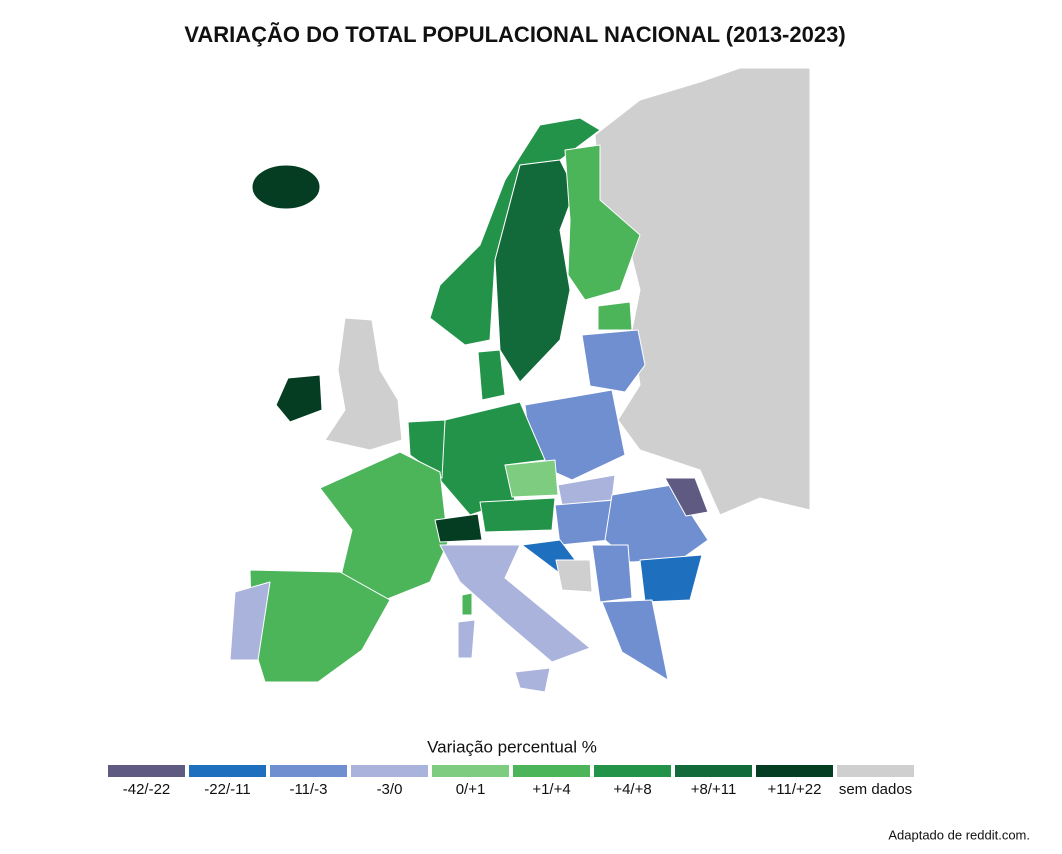  Describe the element at coordinates (227, 789) in the screenshot. I see `legend-label: -22/-11` at that location.